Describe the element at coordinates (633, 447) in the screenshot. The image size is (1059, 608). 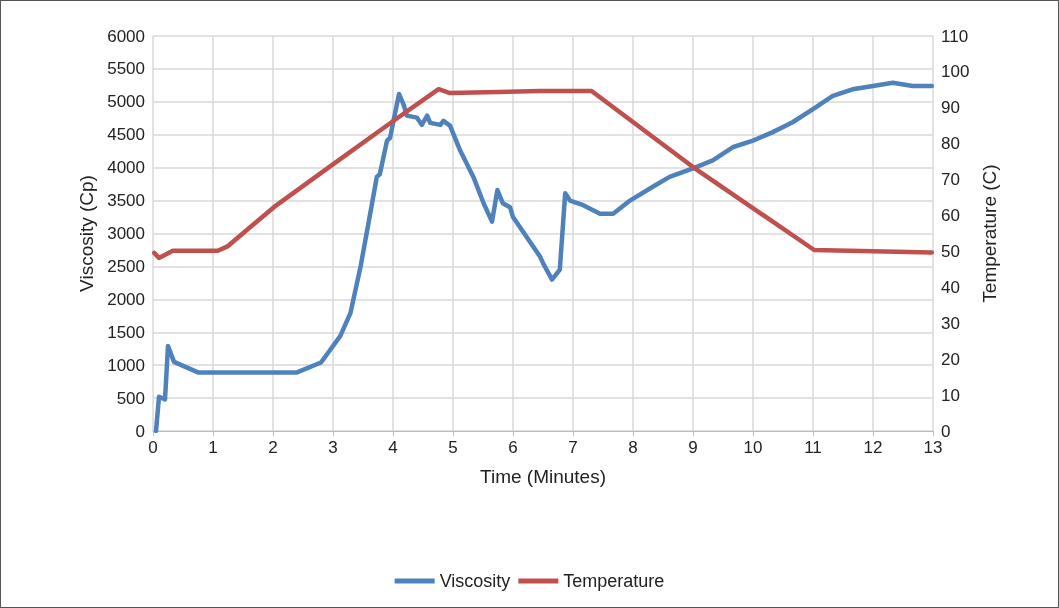
I see `x-tick-label: 8` at that location.